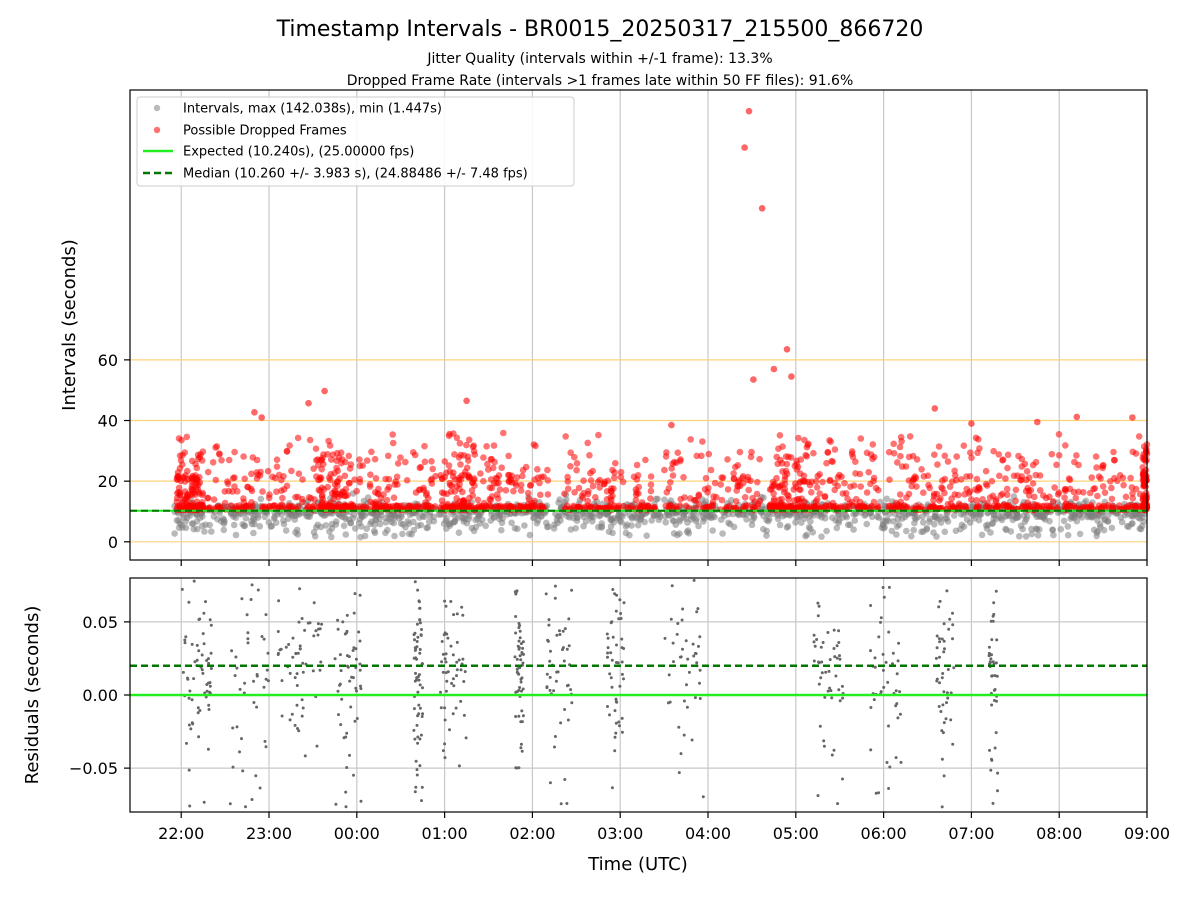 This screenshot has width=1200, height=900. What do you see at coordinates (113, 542) in the screenshot?
I see `intervals-y-tick-label: 0` at bounding box center [113, 542].